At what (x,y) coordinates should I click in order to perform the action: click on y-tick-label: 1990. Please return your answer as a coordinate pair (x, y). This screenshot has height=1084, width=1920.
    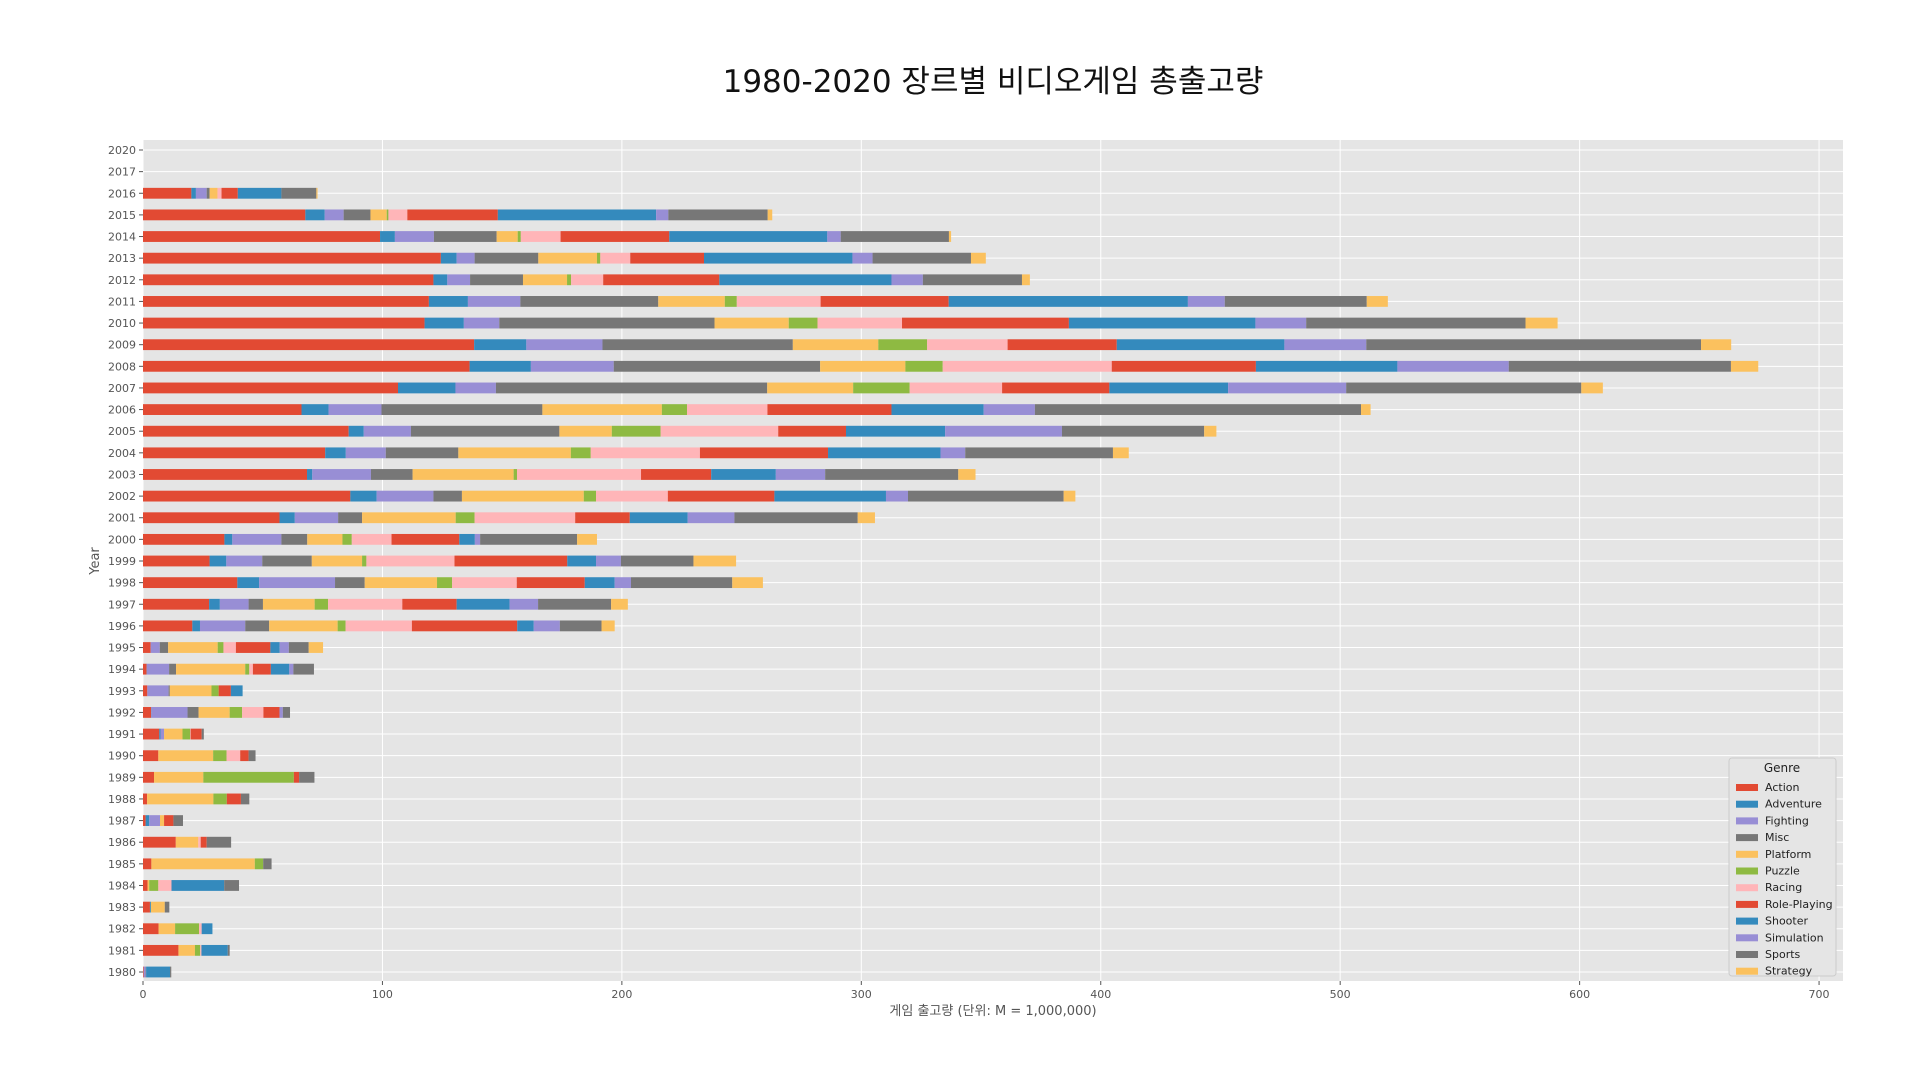
    Looking at the image, I should click on (122, 756).